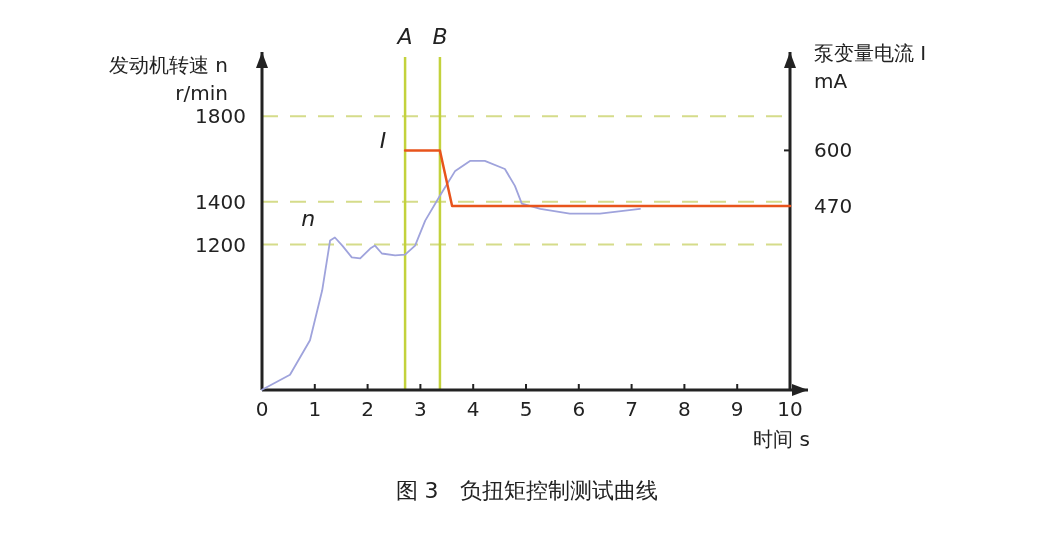 This screenshot has height=534, width=1055. Describe the element at coordinates (781, 439) in the screenshot. I see `x-axis-title: 时间 s` at that location.